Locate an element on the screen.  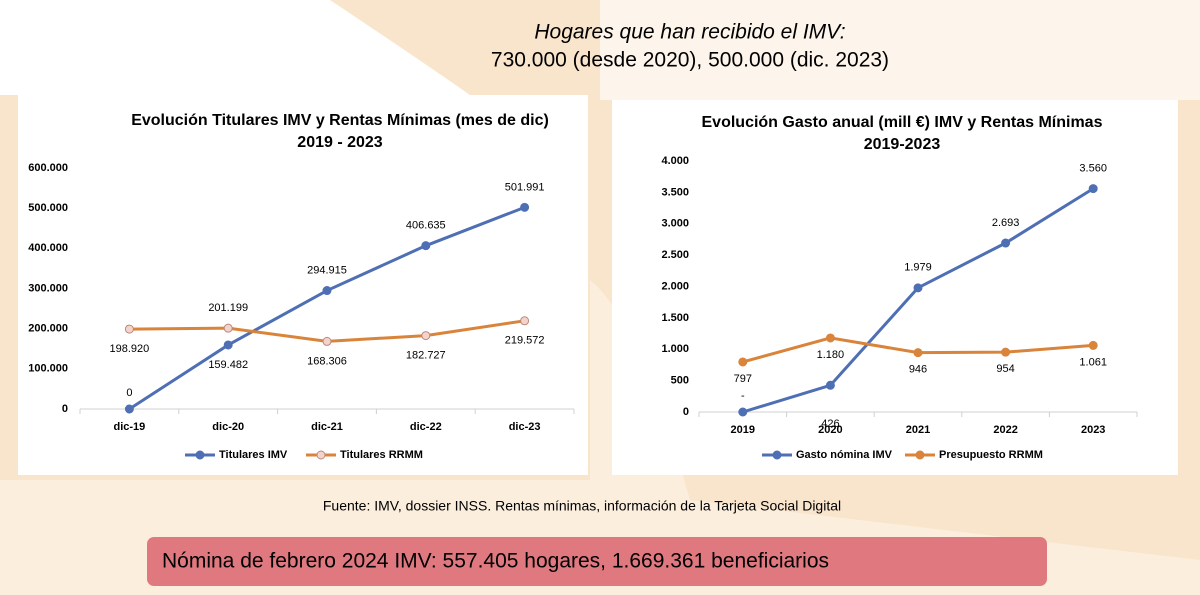
x-tick-label: dic-21 is located at coordinates (327, 427).